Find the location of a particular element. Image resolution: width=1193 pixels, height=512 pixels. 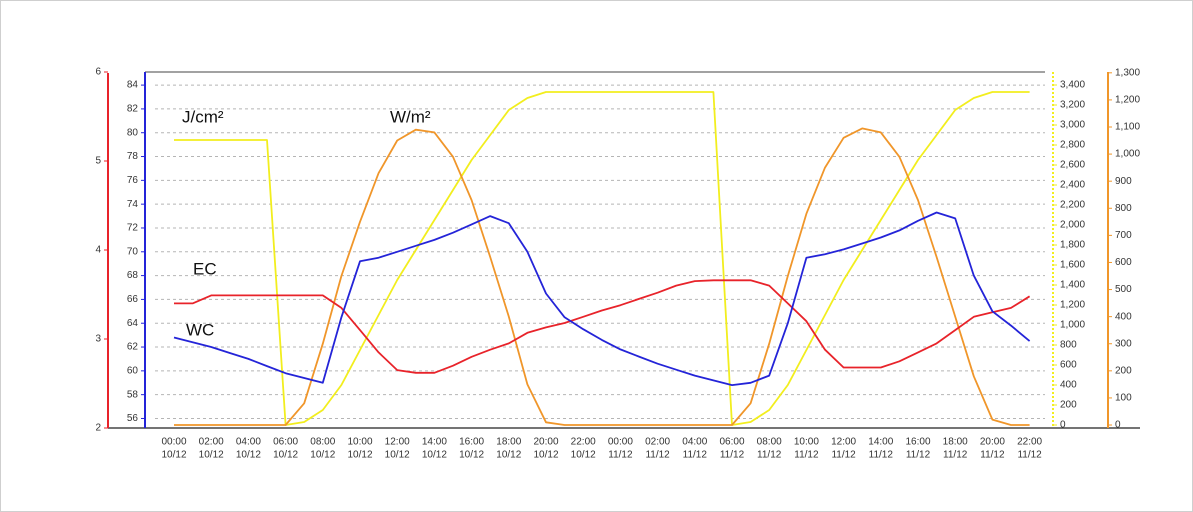

y-tick-label: 300 is located at coordinates (1123, 343).